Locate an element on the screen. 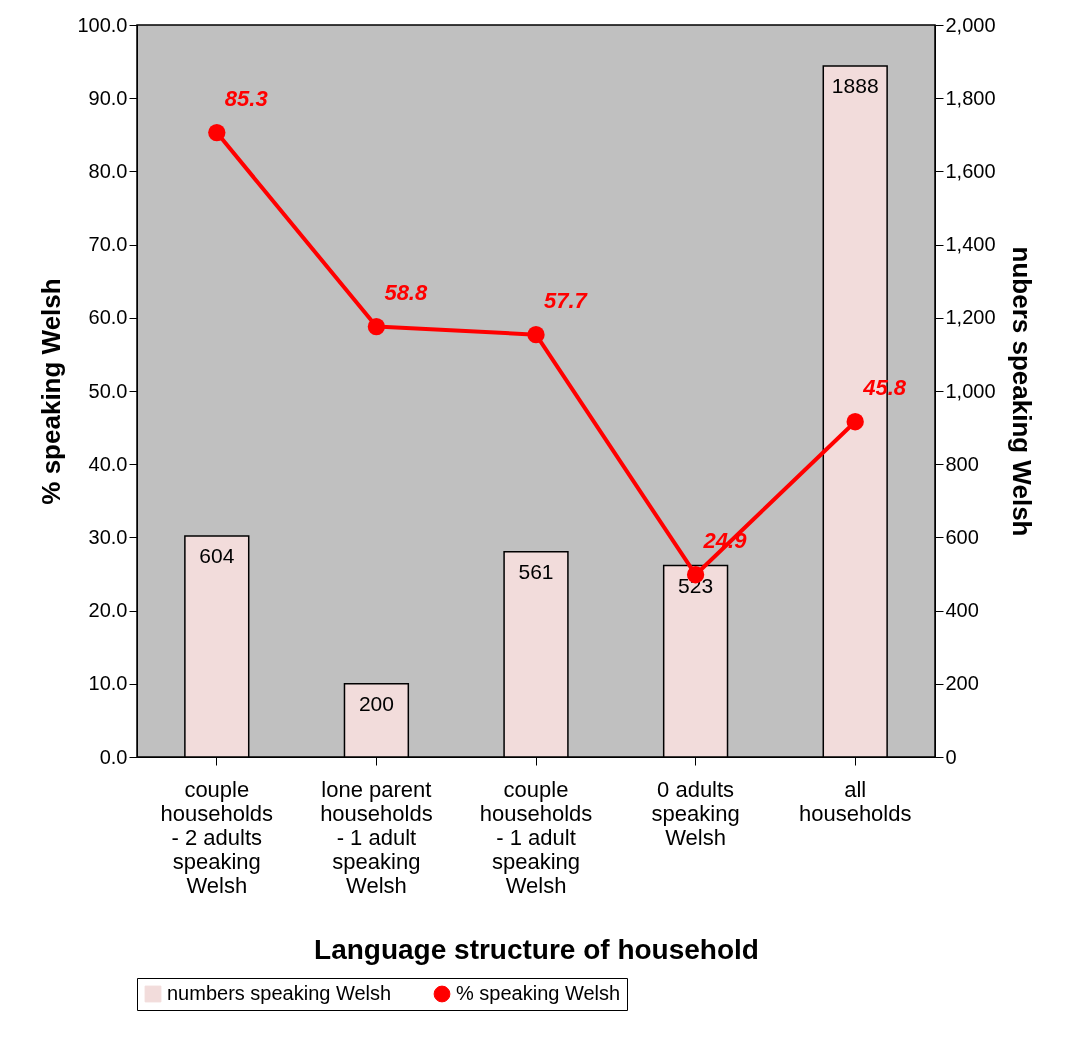 This screenshot has width=1069, height=1039. y-tick-label: 0.0 is located at coordinates (113, 756).